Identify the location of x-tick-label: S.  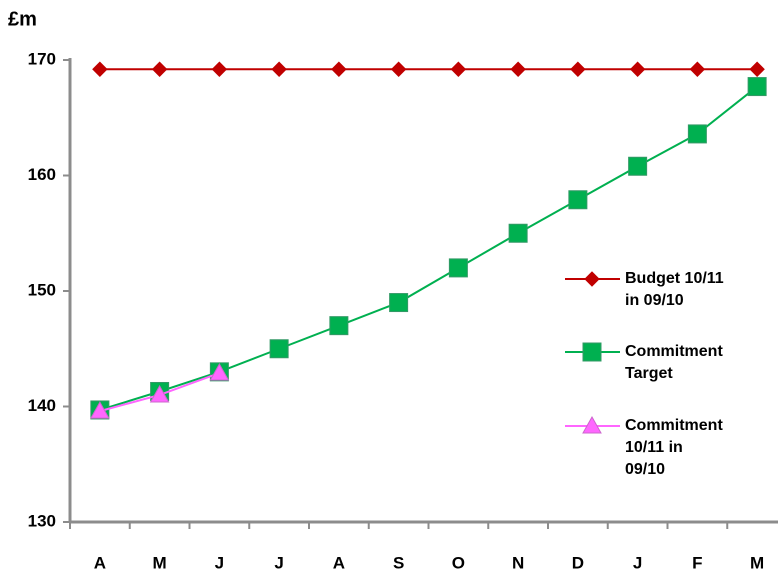
(398, 562).